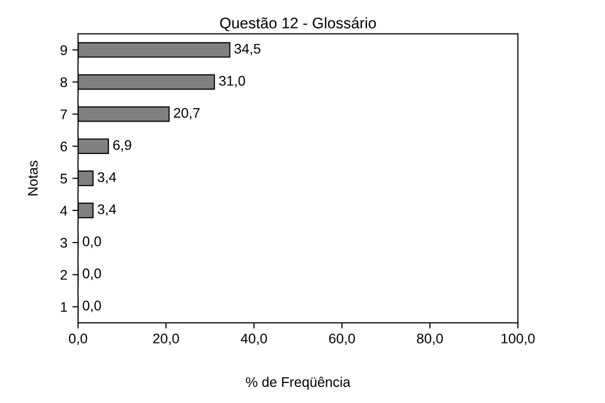  I want to click on y-tick-label: 8, so click(64, 82).